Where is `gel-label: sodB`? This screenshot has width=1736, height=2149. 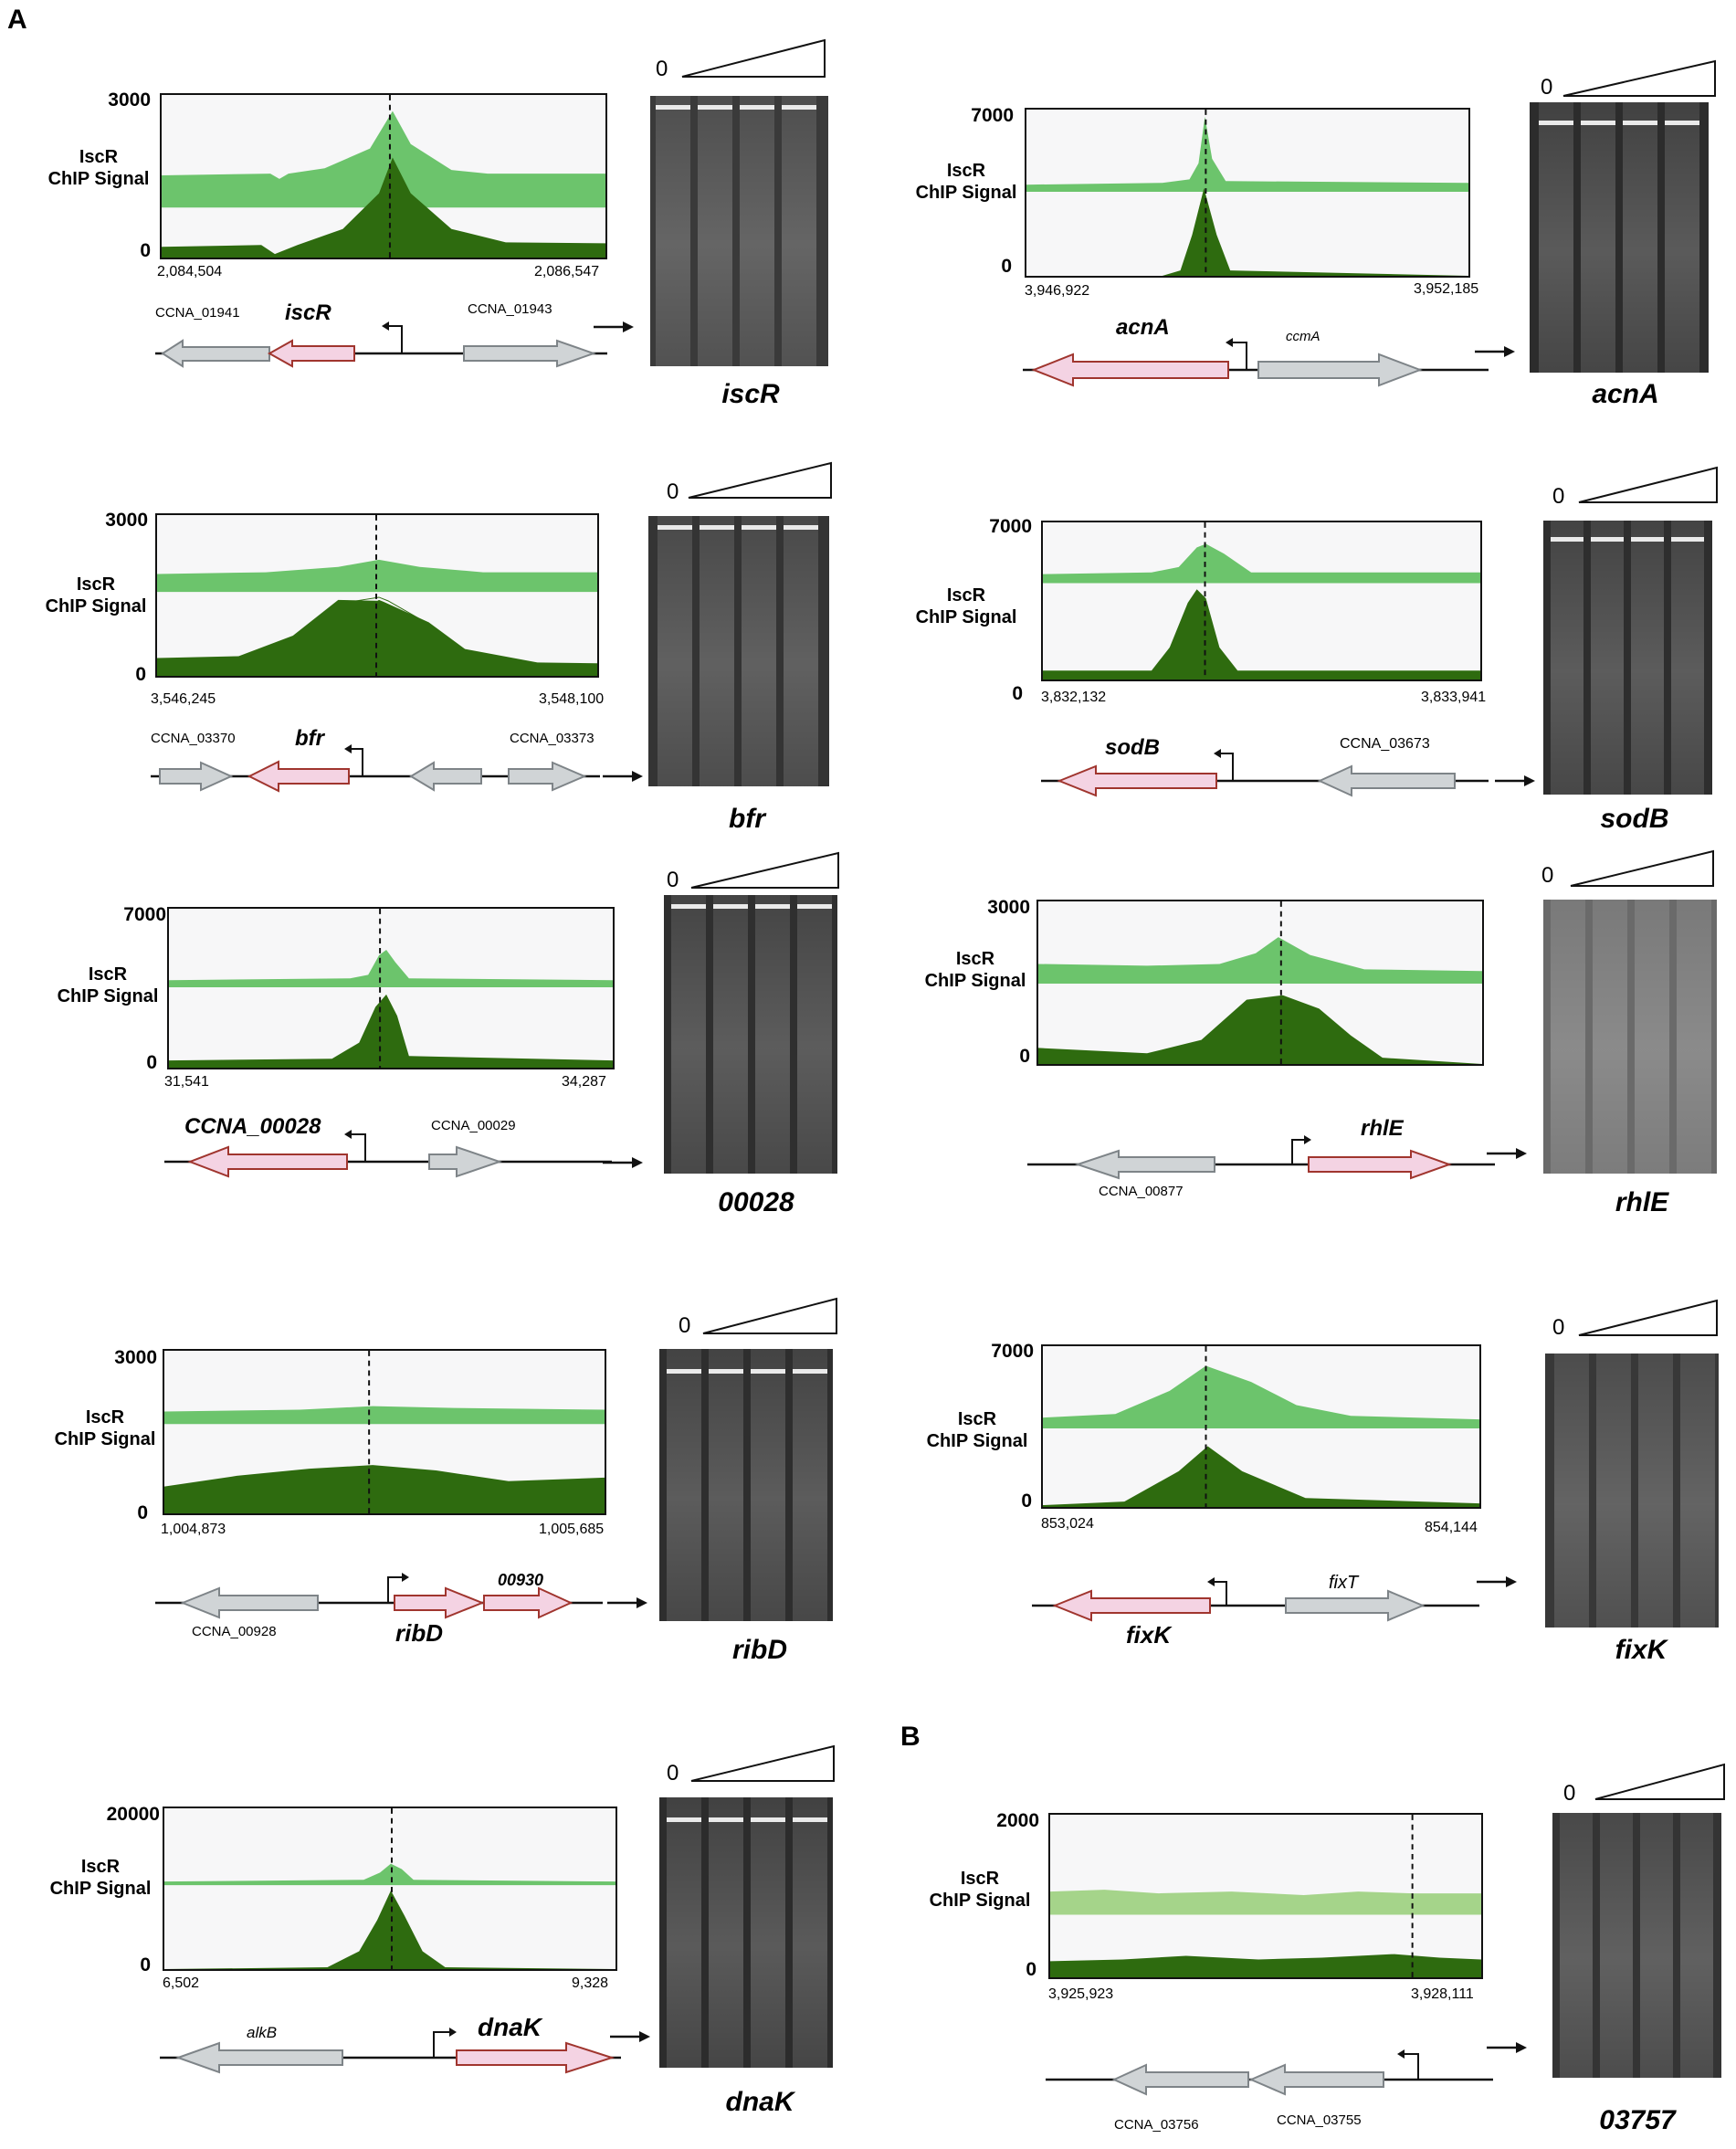 gel-label: sodB is located at coordinates (1634, 819).